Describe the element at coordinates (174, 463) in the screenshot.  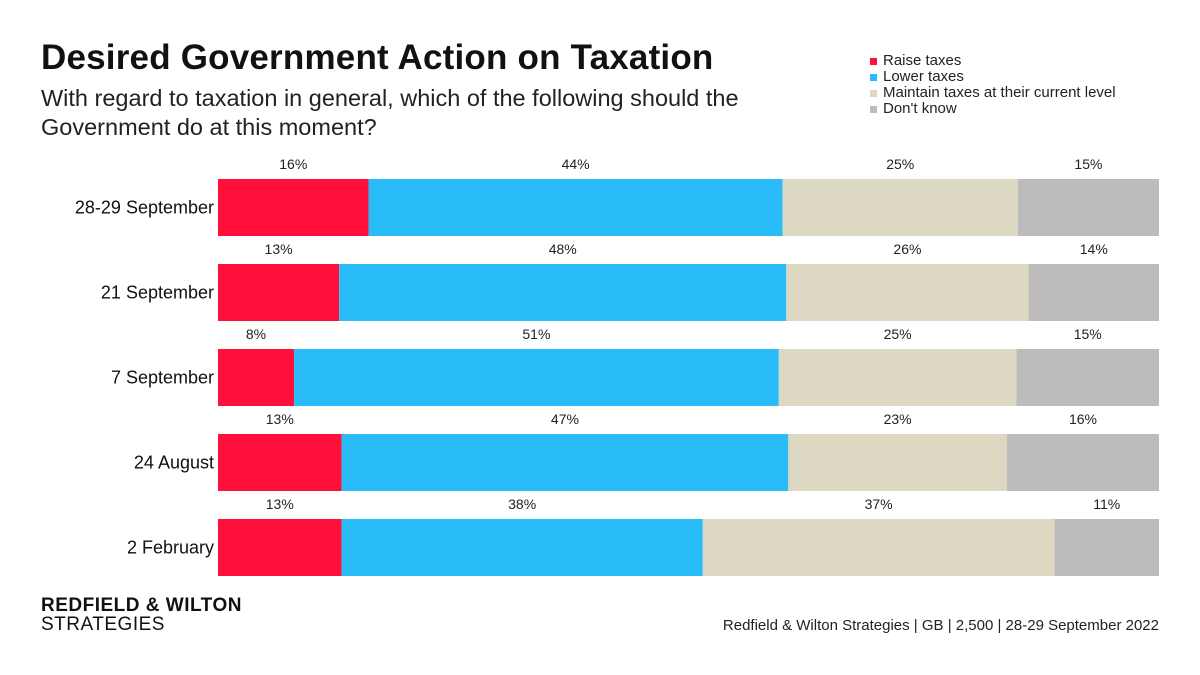
I see `category-label: 24 August` at that location.